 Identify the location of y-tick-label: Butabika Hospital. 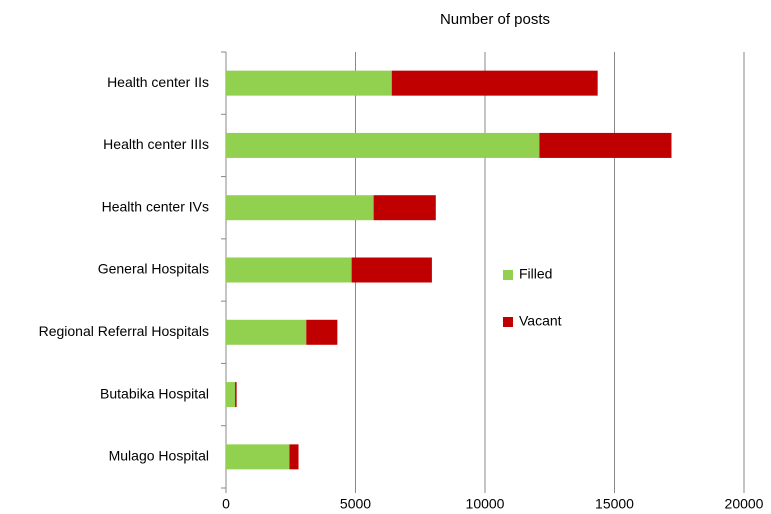
(154, 393).